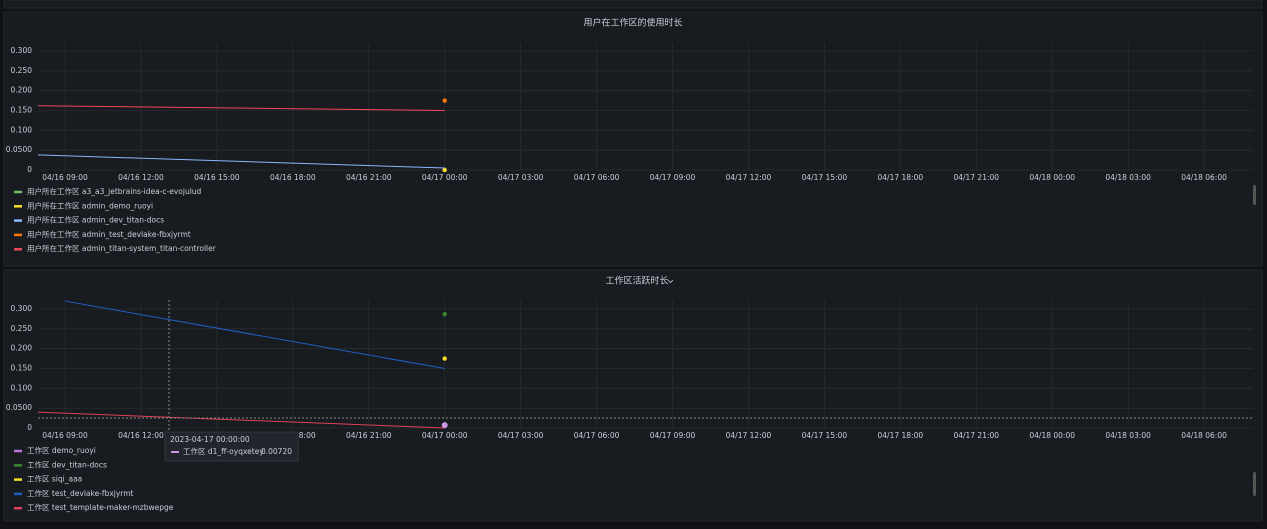 This screenshot has height=529, width=1267. Describe the element at coordinates (444, 425) in the screenshot. I see `hover-point` at that location.